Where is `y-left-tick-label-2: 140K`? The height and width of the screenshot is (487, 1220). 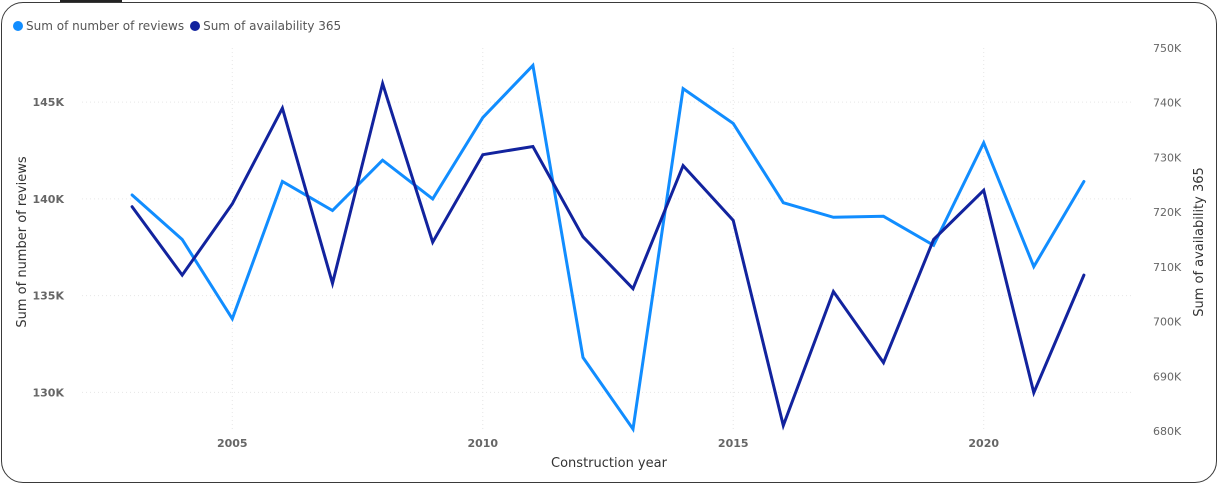
y-left-tick-label-2: 140K is located at coordinates (49, 199).